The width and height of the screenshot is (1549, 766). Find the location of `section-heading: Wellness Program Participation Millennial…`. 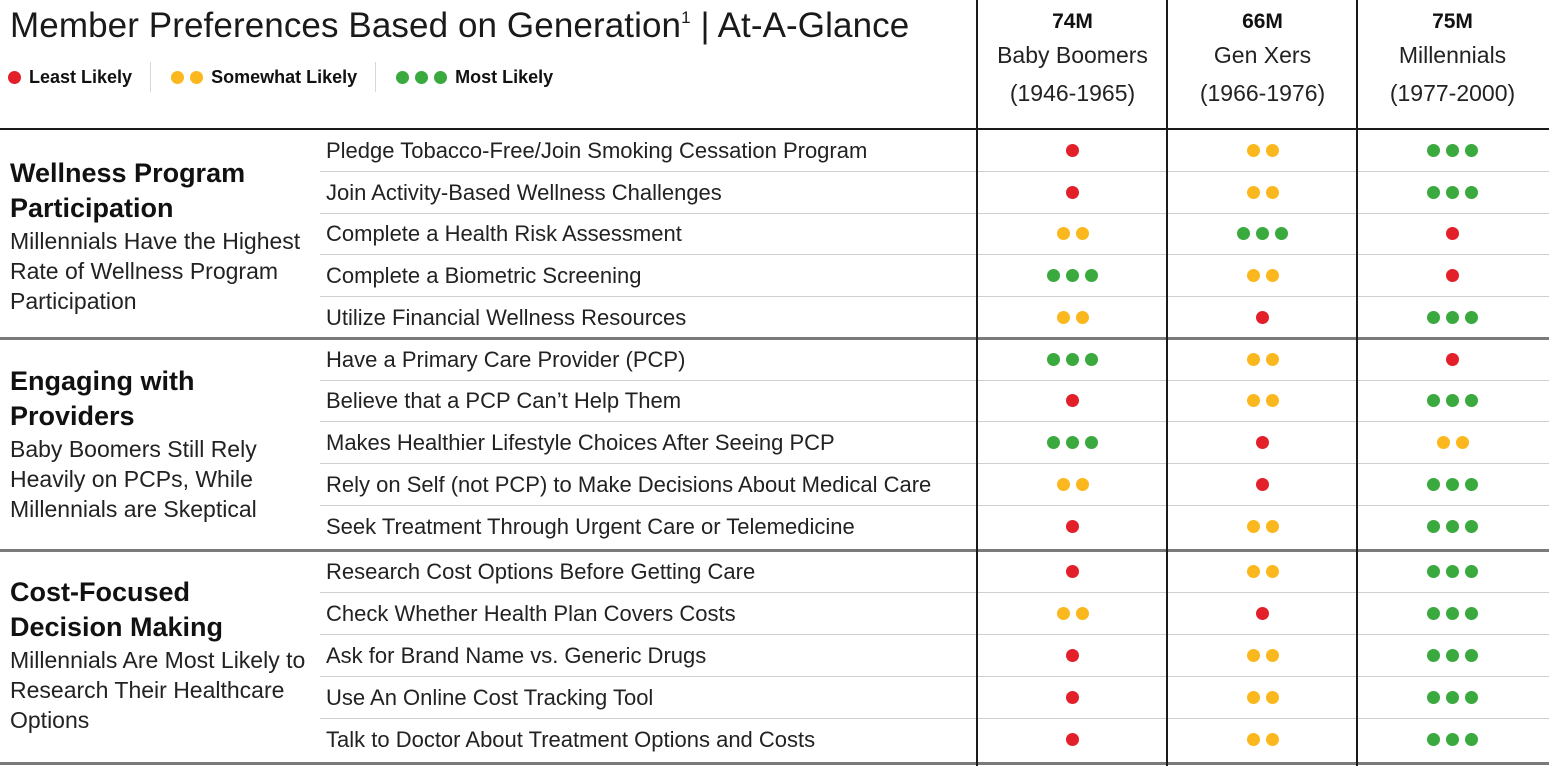

section-heading: Wellness Program Participation Millennial… is located at coordinates (160, 236).